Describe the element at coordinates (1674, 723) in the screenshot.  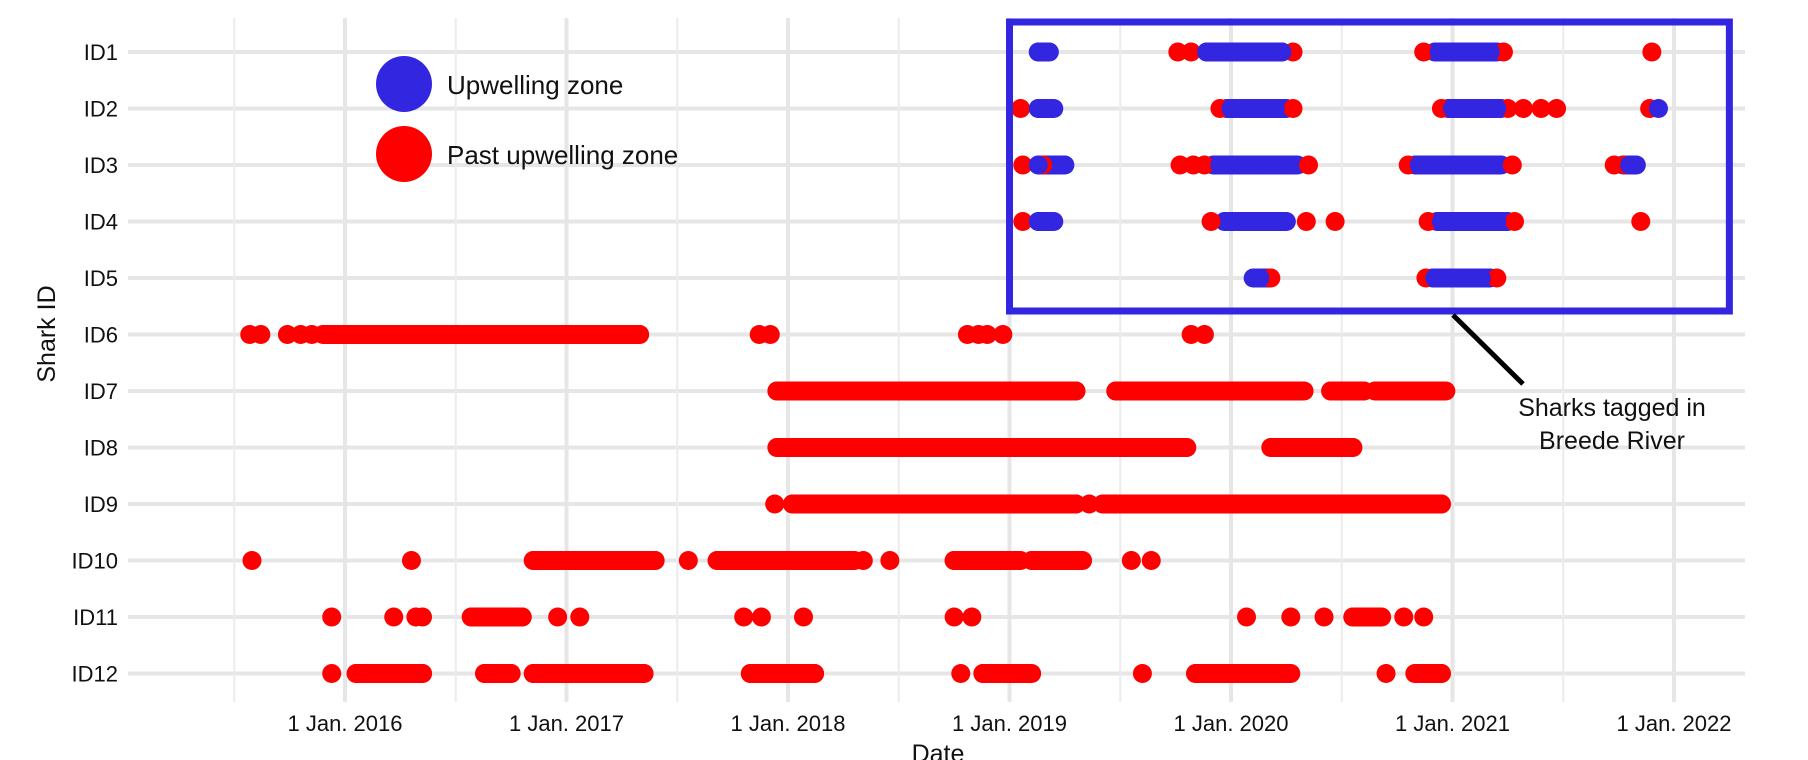
I see `x-tick-label: 1 Jan. 2022` at that location.